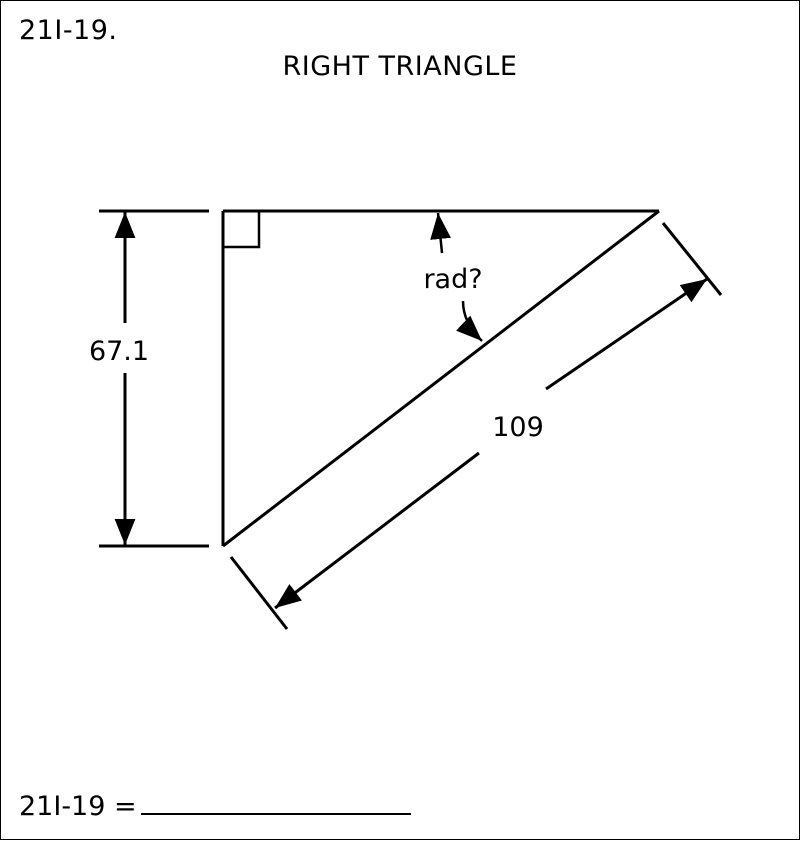 The image size is (800, 841). I want to click on angle-indicator, so click(456, 277).